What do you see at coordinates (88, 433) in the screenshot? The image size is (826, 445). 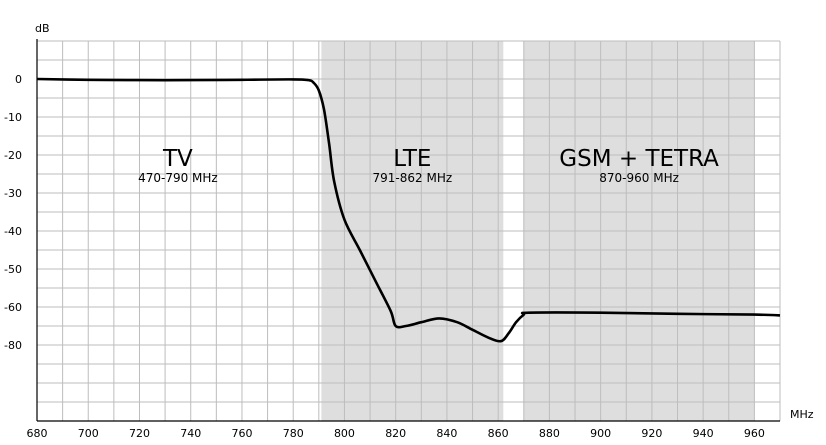 I see `x-tick-label: 700` at bounding box center [88, 433].